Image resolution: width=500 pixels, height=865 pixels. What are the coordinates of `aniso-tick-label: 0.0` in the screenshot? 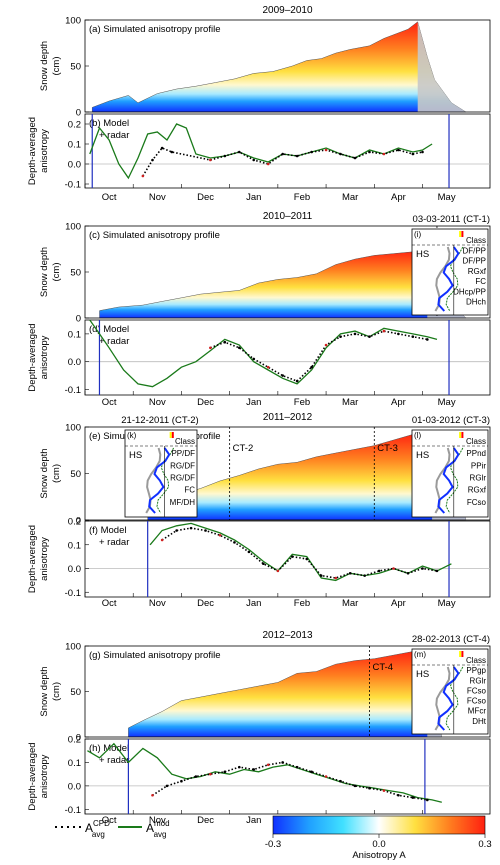 It's located at (74, 786).